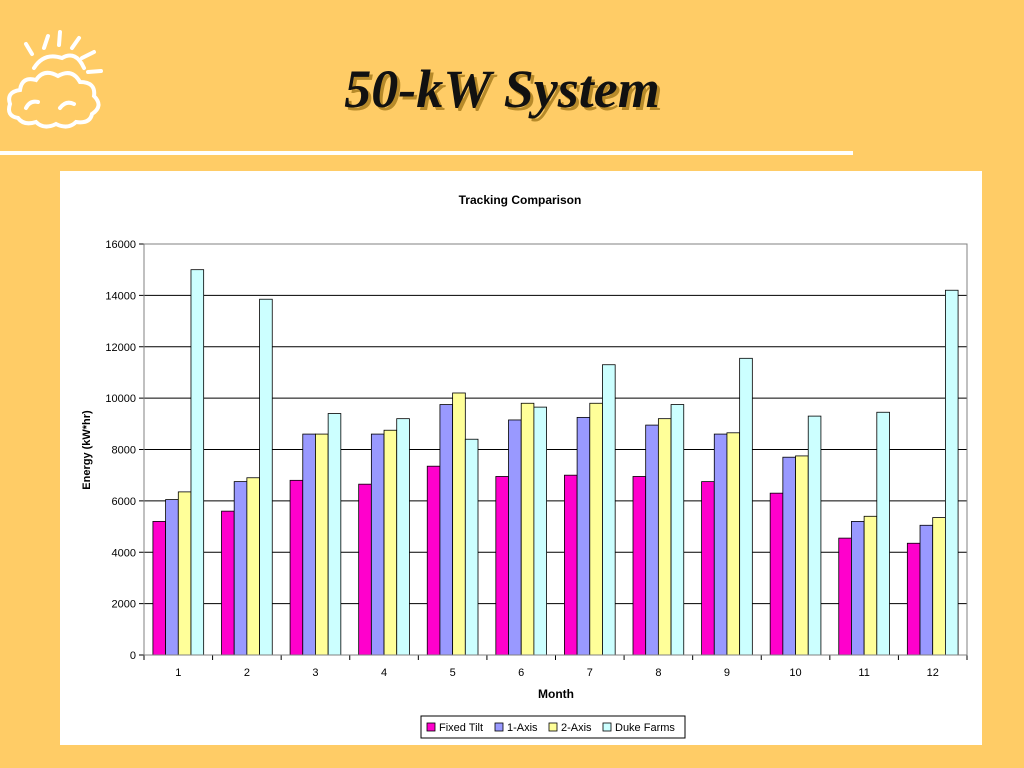  What do you see at coordinates (556, 694) in the screenshot?
I see `x-axis-label: Month` at bounding box center [556, 694].